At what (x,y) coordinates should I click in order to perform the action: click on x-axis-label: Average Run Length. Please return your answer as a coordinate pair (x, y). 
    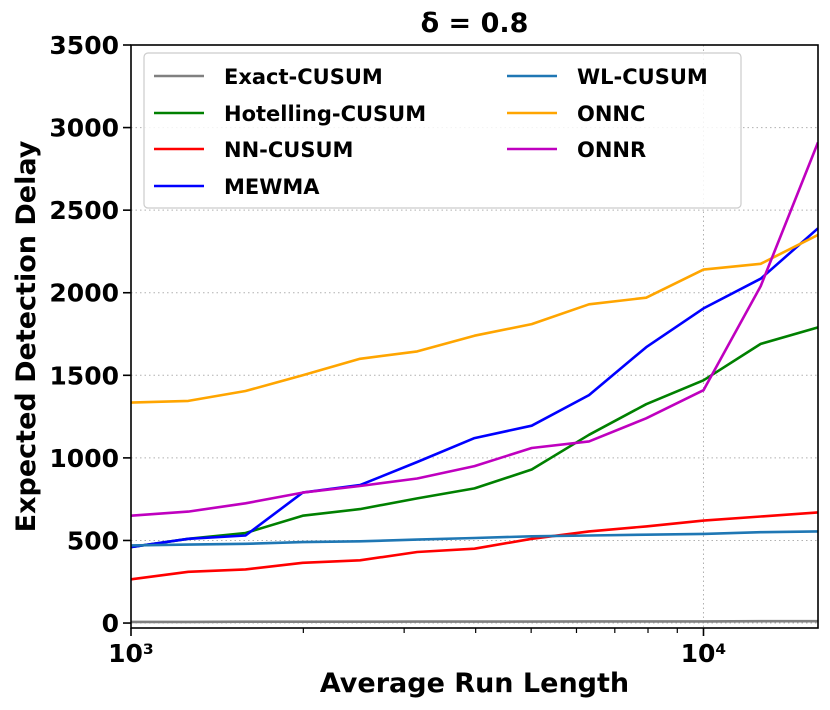
    Looking at the image, I should click on (474, 683).